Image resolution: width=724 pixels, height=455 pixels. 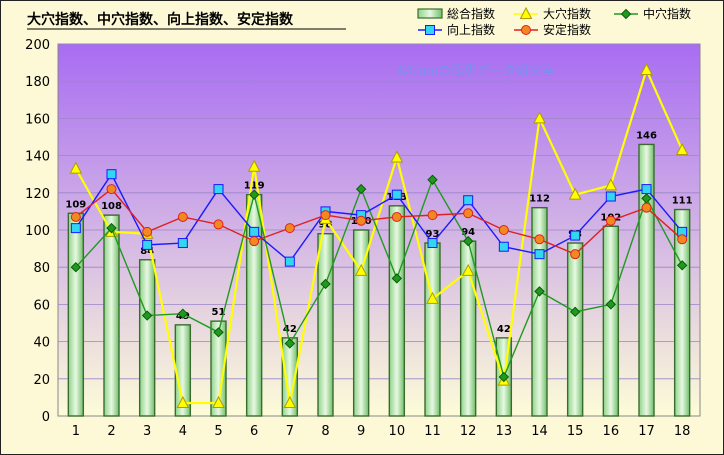 I want to click on legend-item: 向上指数, so click(x=456, y=29).